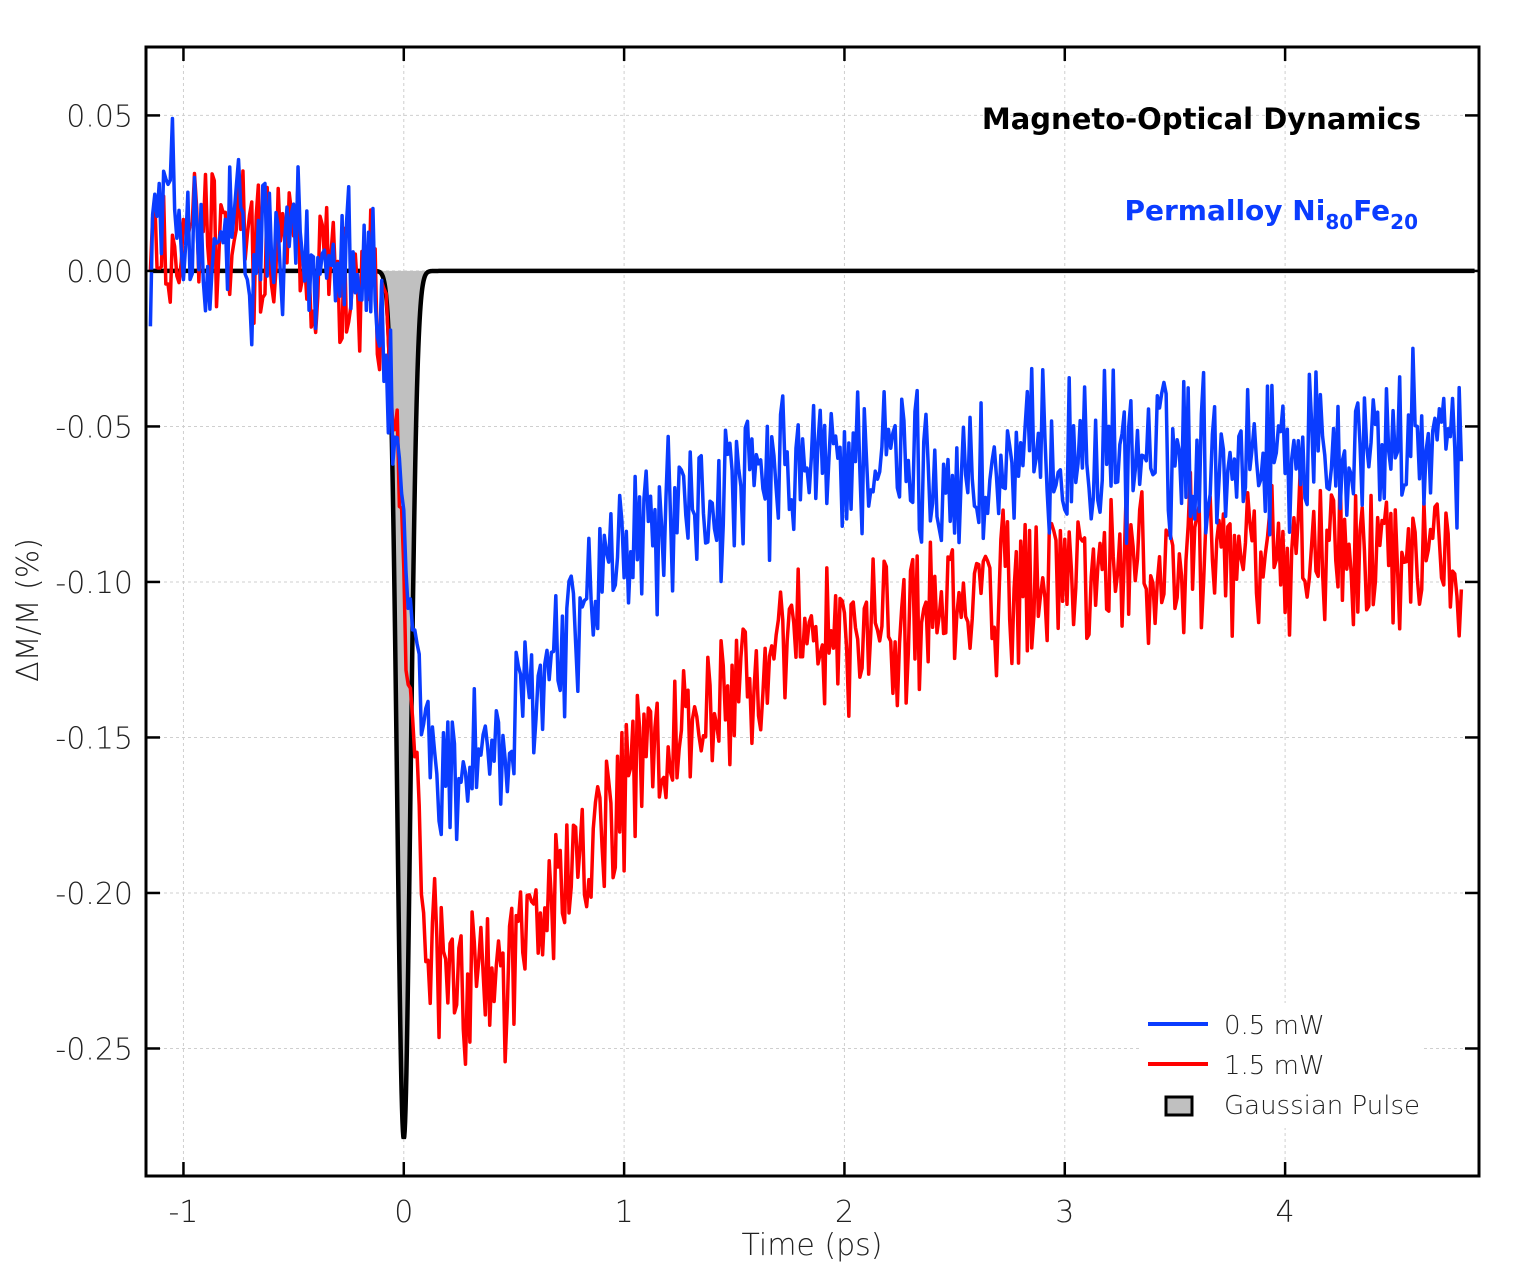  I want to click on y-tick-label: -0.05, so click(94, 427).